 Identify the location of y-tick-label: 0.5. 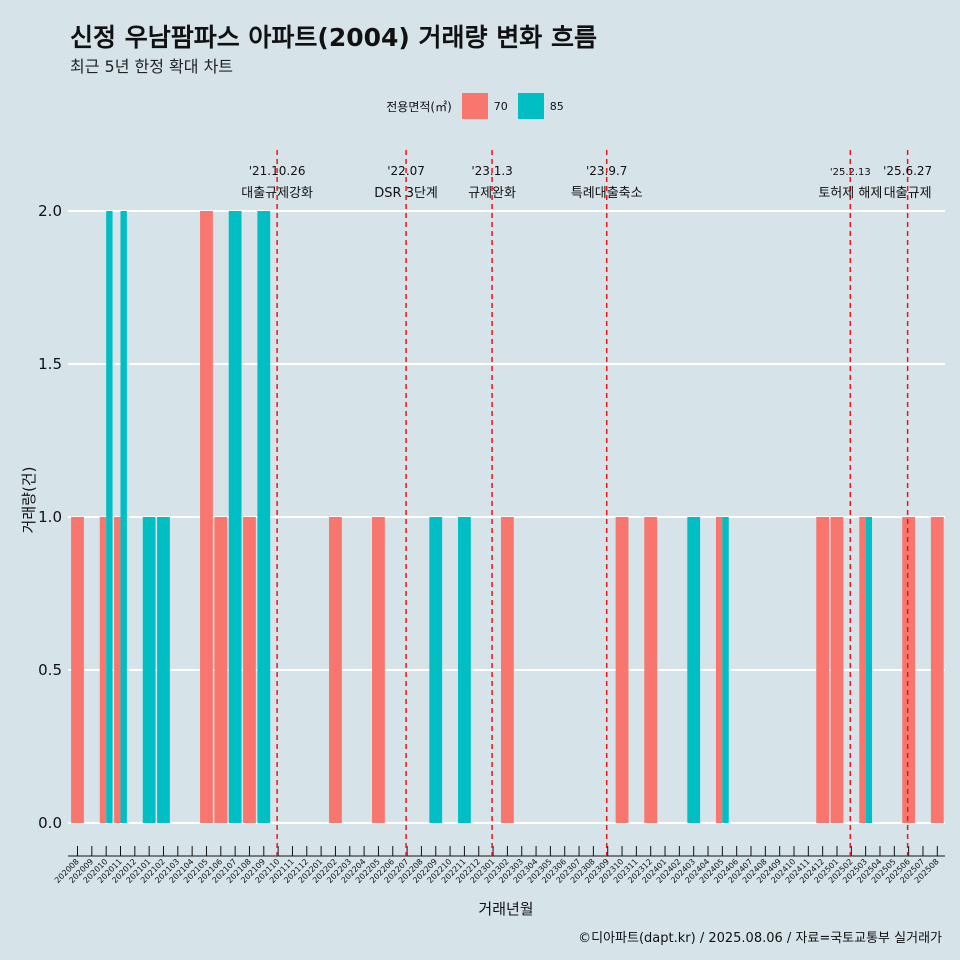
(50, 670).